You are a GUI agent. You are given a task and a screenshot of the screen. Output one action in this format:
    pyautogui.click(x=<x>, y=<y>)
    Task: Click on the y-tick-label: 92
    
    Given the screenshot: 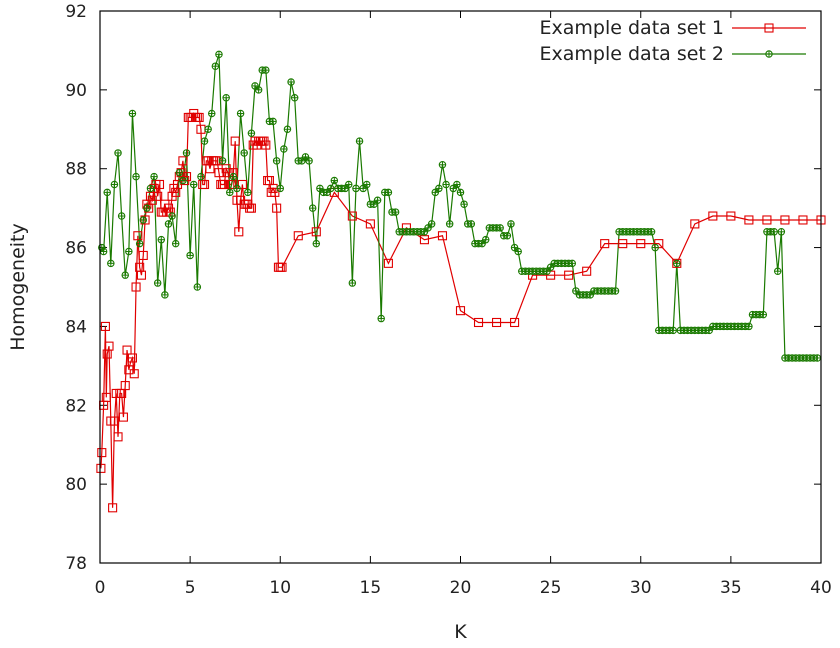 What is the action you would take?
    pyautogui.click(x=76, y=12)
    